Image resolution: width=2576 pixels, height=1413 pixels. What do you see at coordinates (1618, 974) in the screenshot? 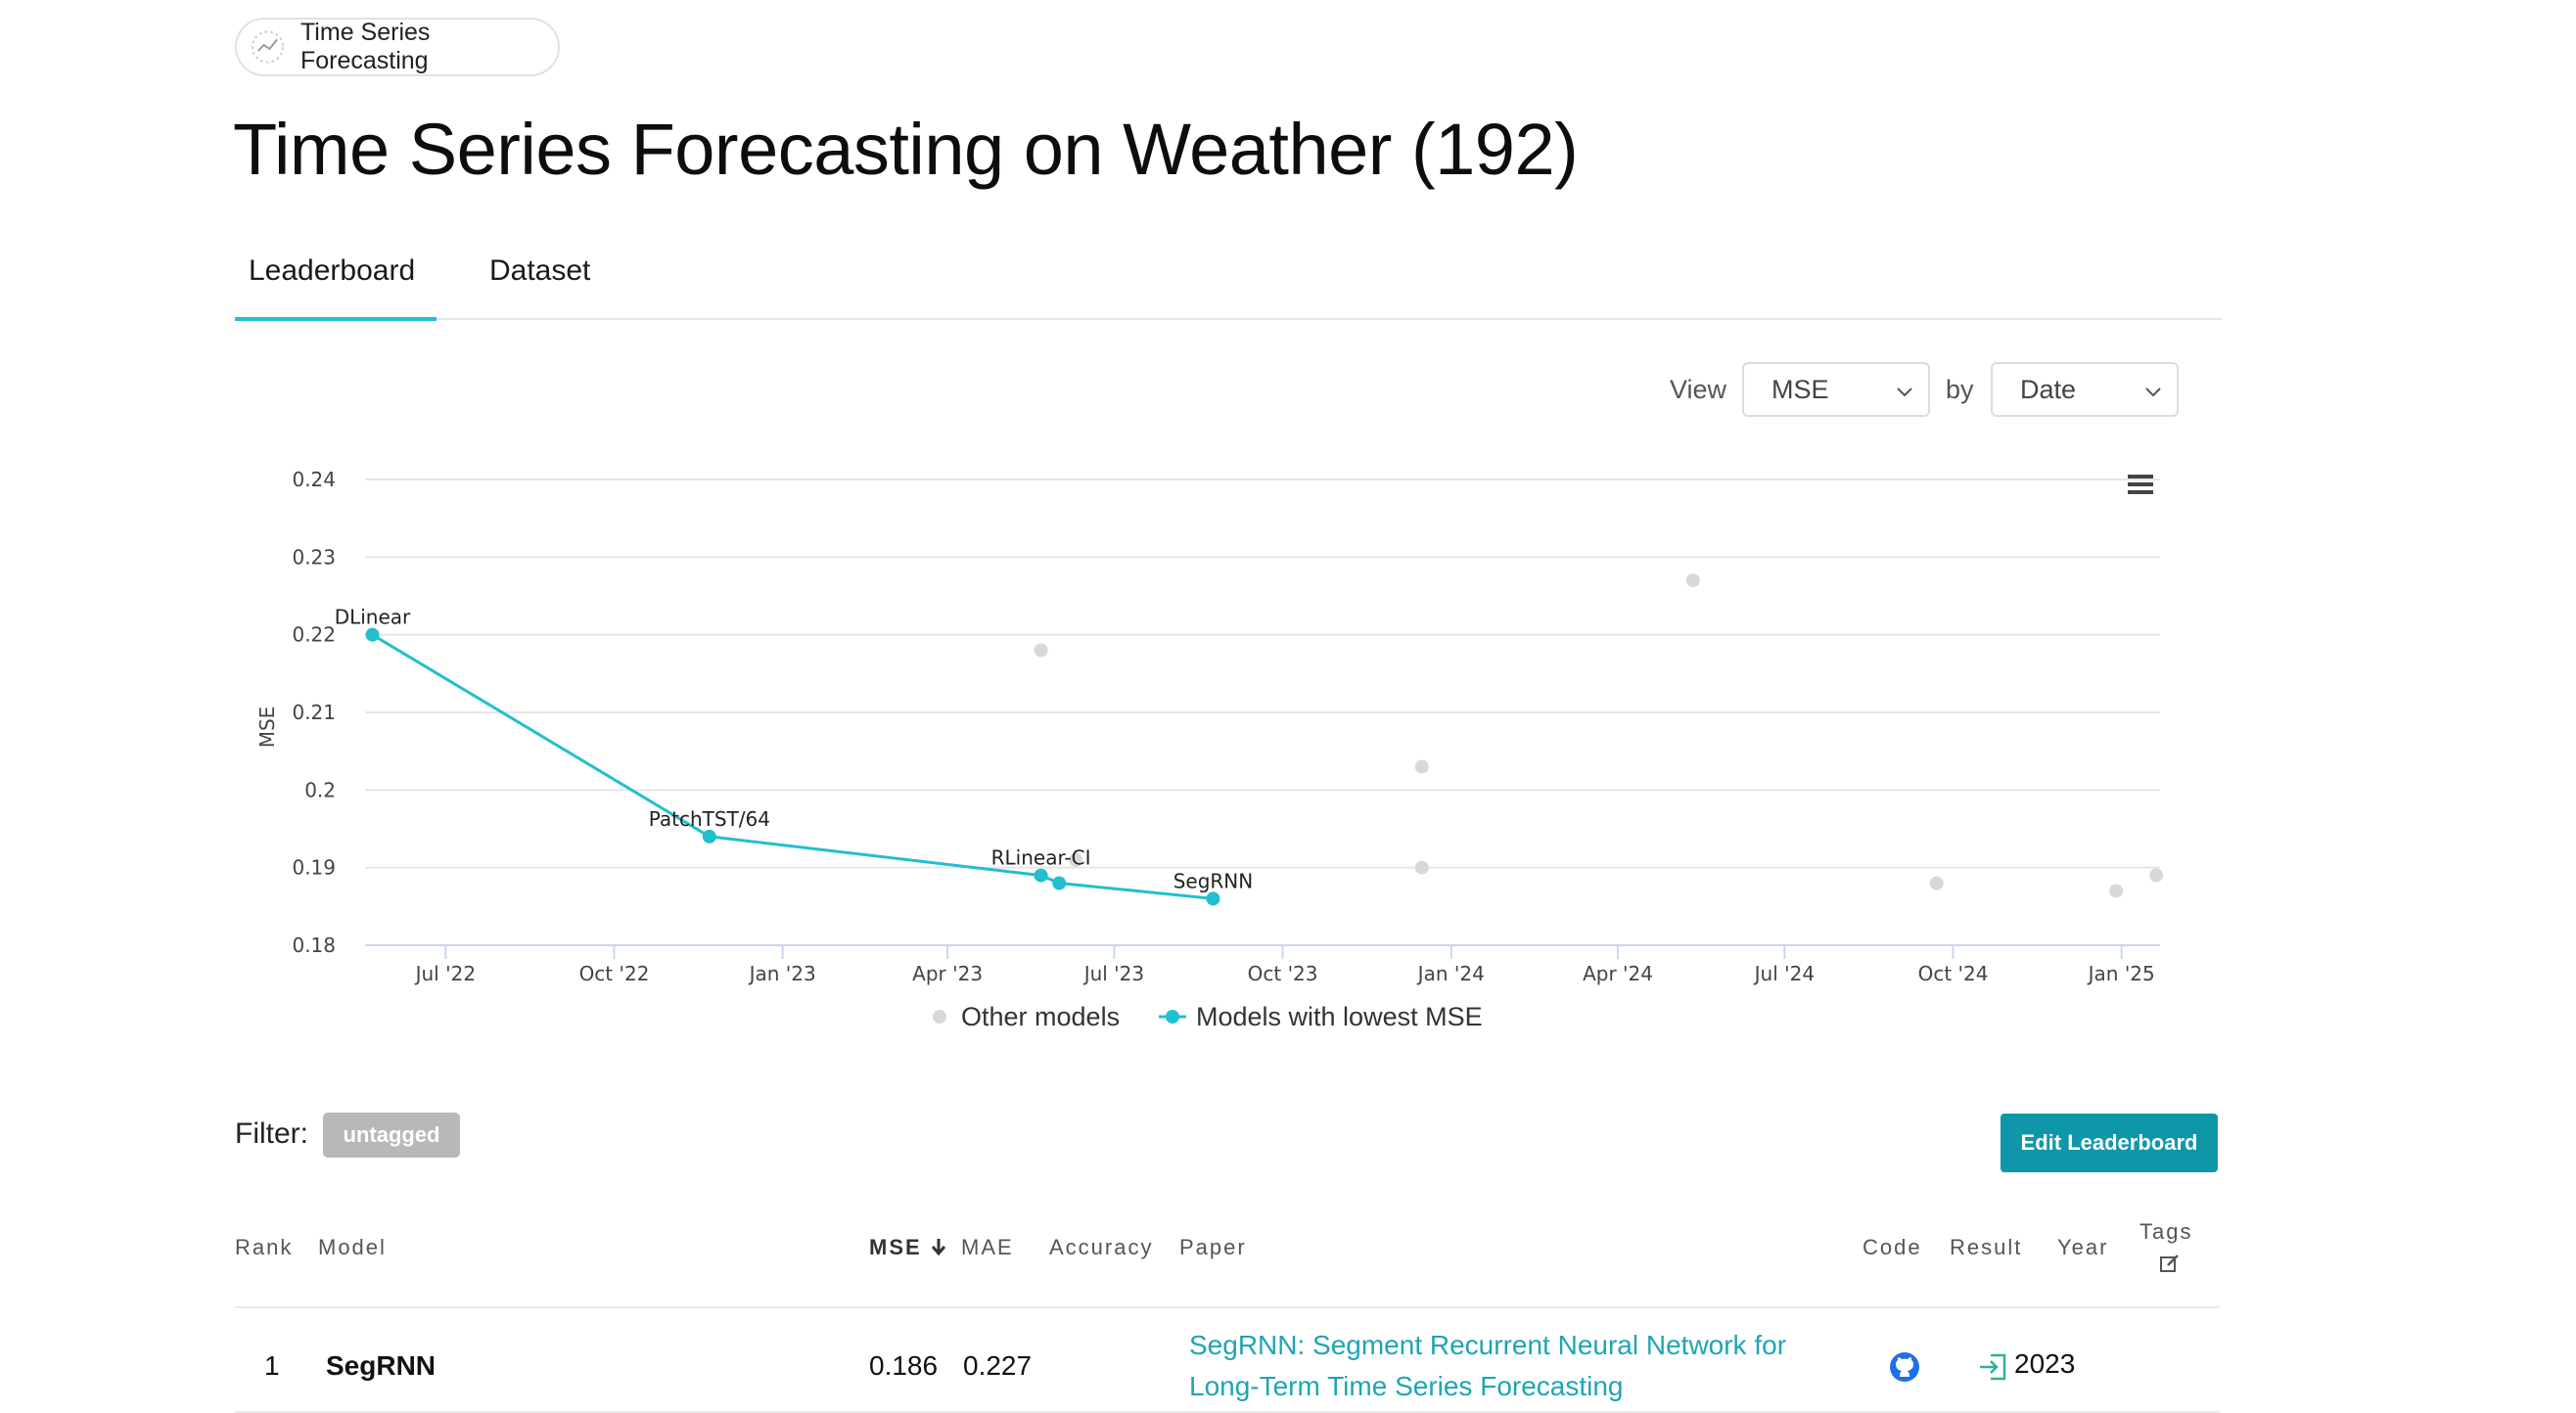
I see `x-tick-label: Apr '24` at bounding box center [1618, 974].